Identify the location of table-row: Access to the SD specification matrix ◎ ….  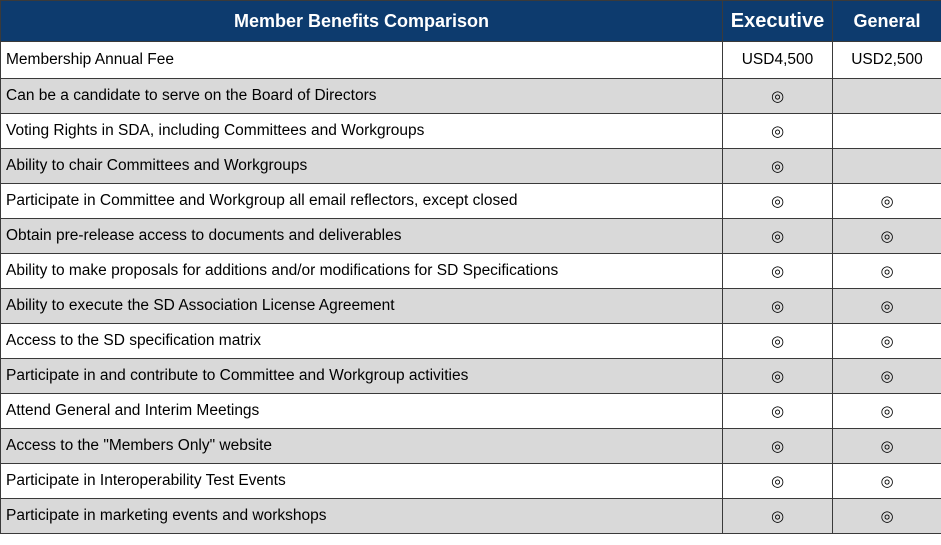
(470, 341).